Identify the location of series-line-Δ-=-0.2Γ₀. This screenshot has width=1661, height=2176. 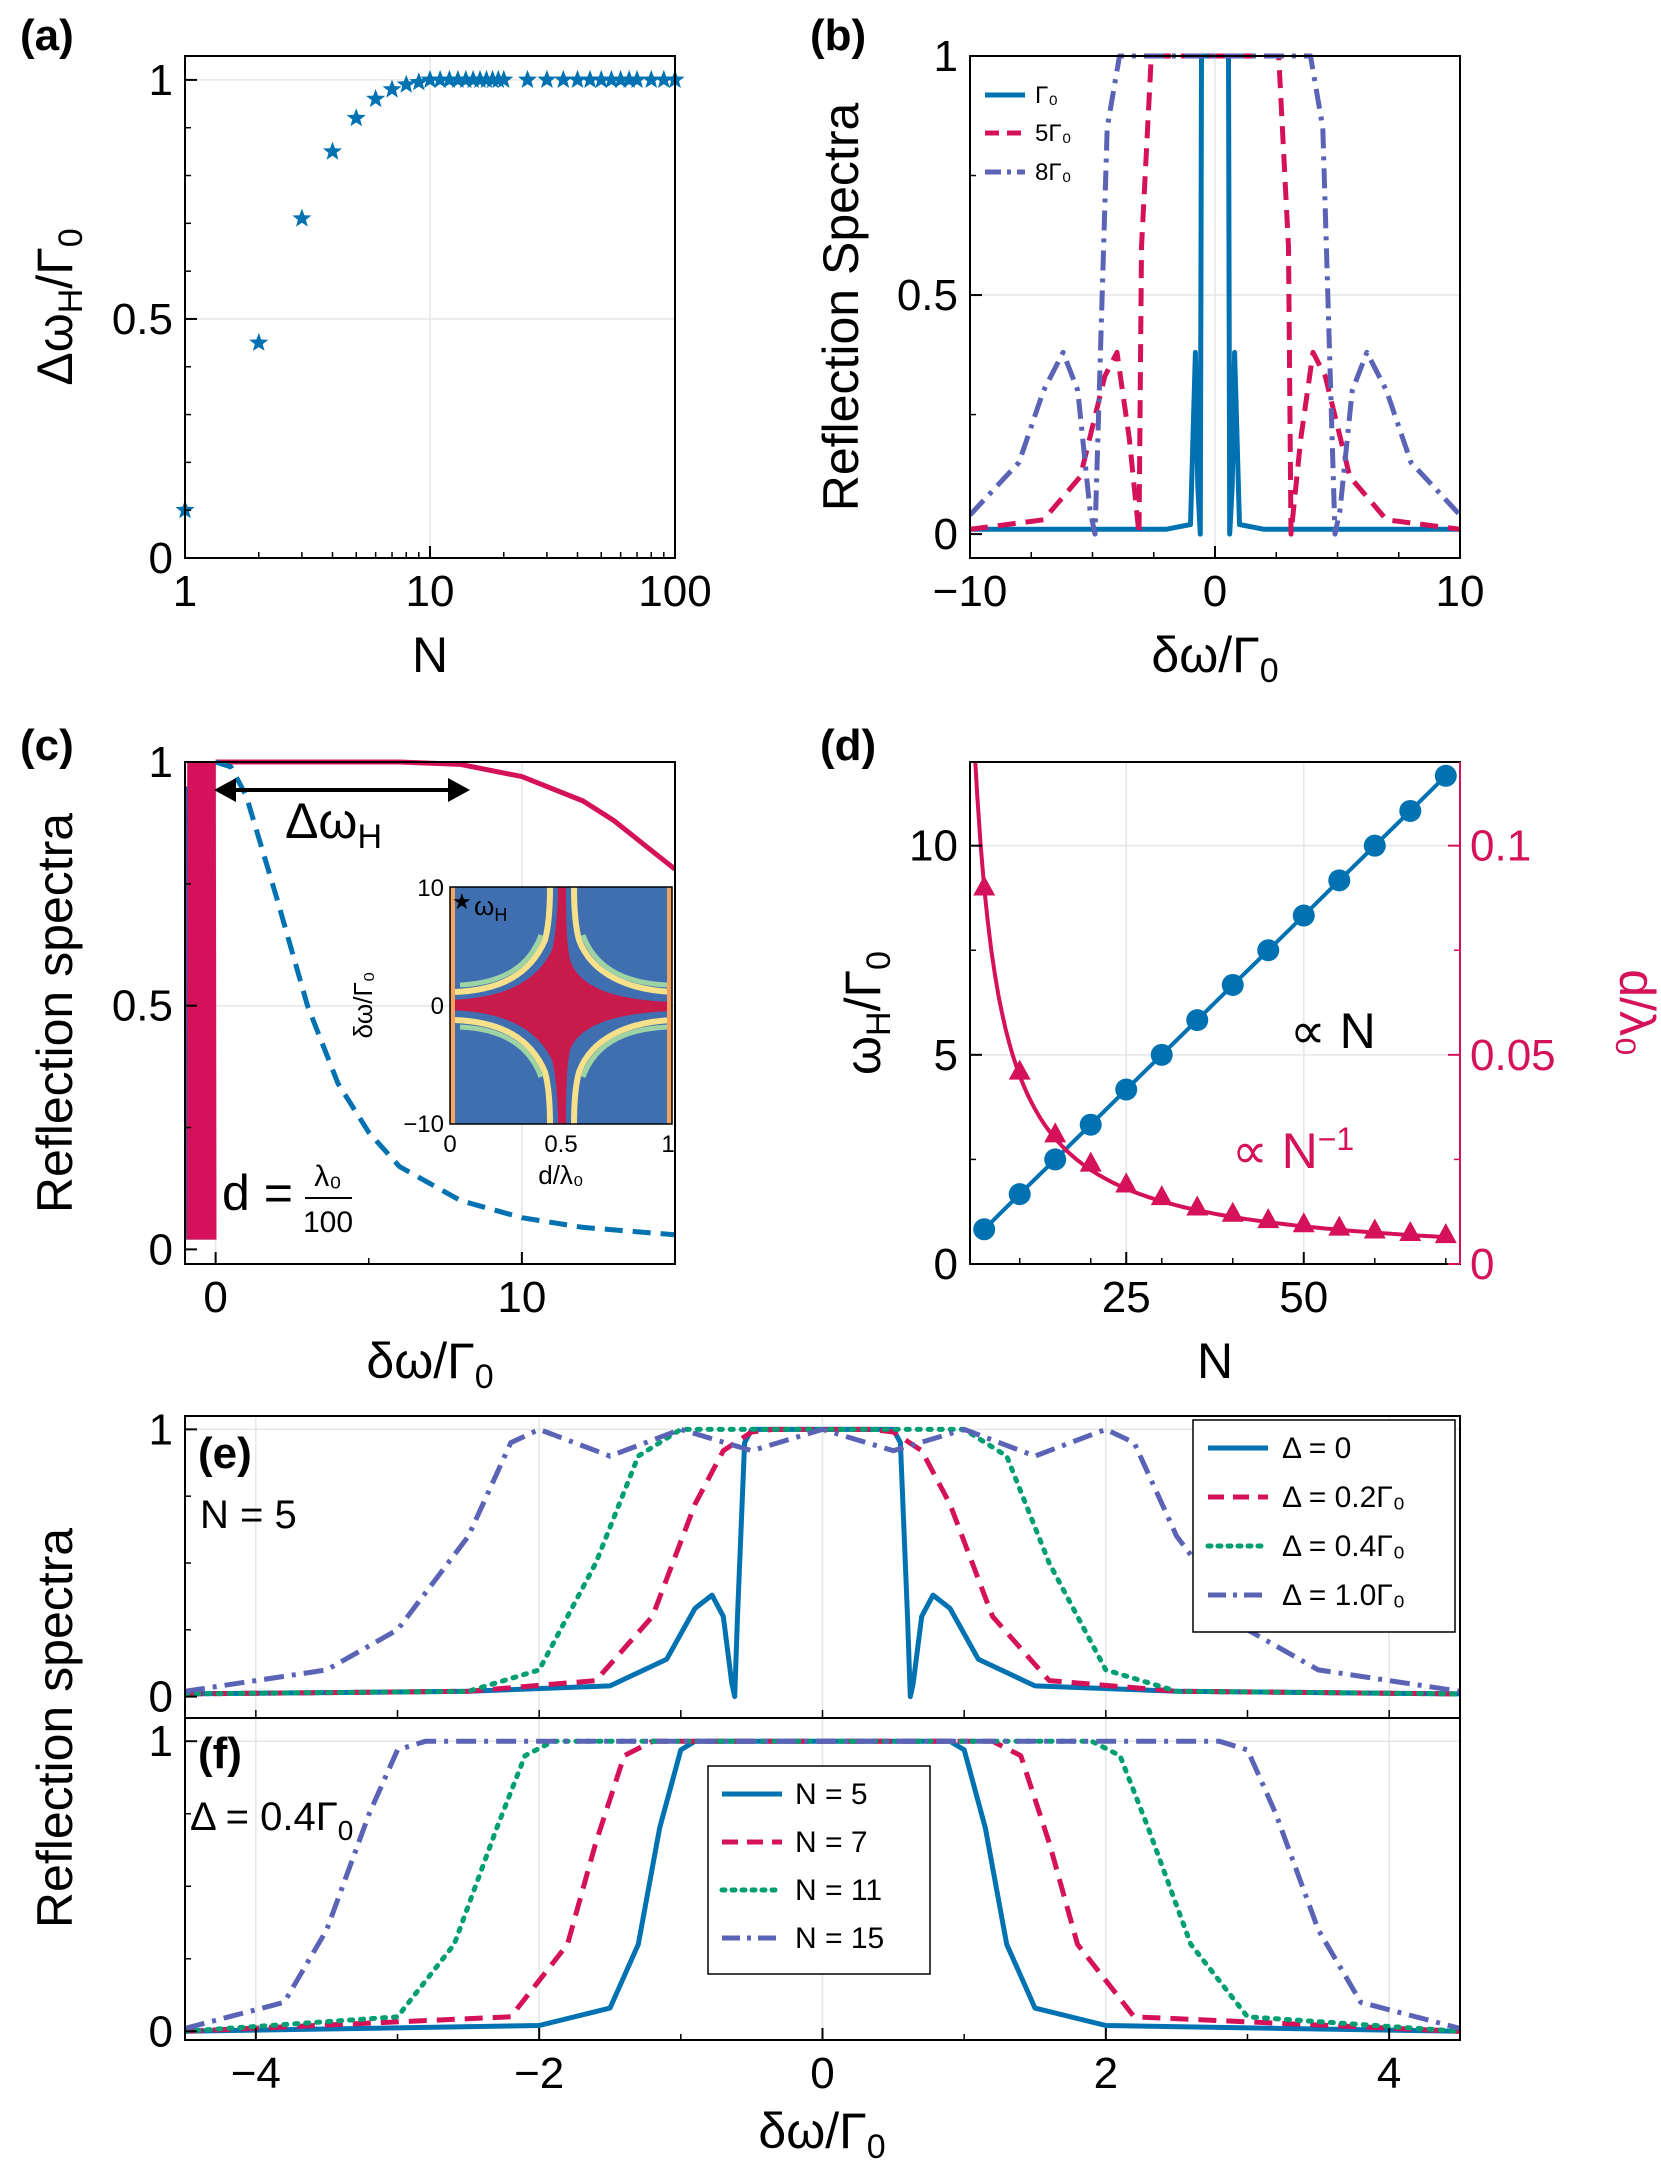
(822, 1561).